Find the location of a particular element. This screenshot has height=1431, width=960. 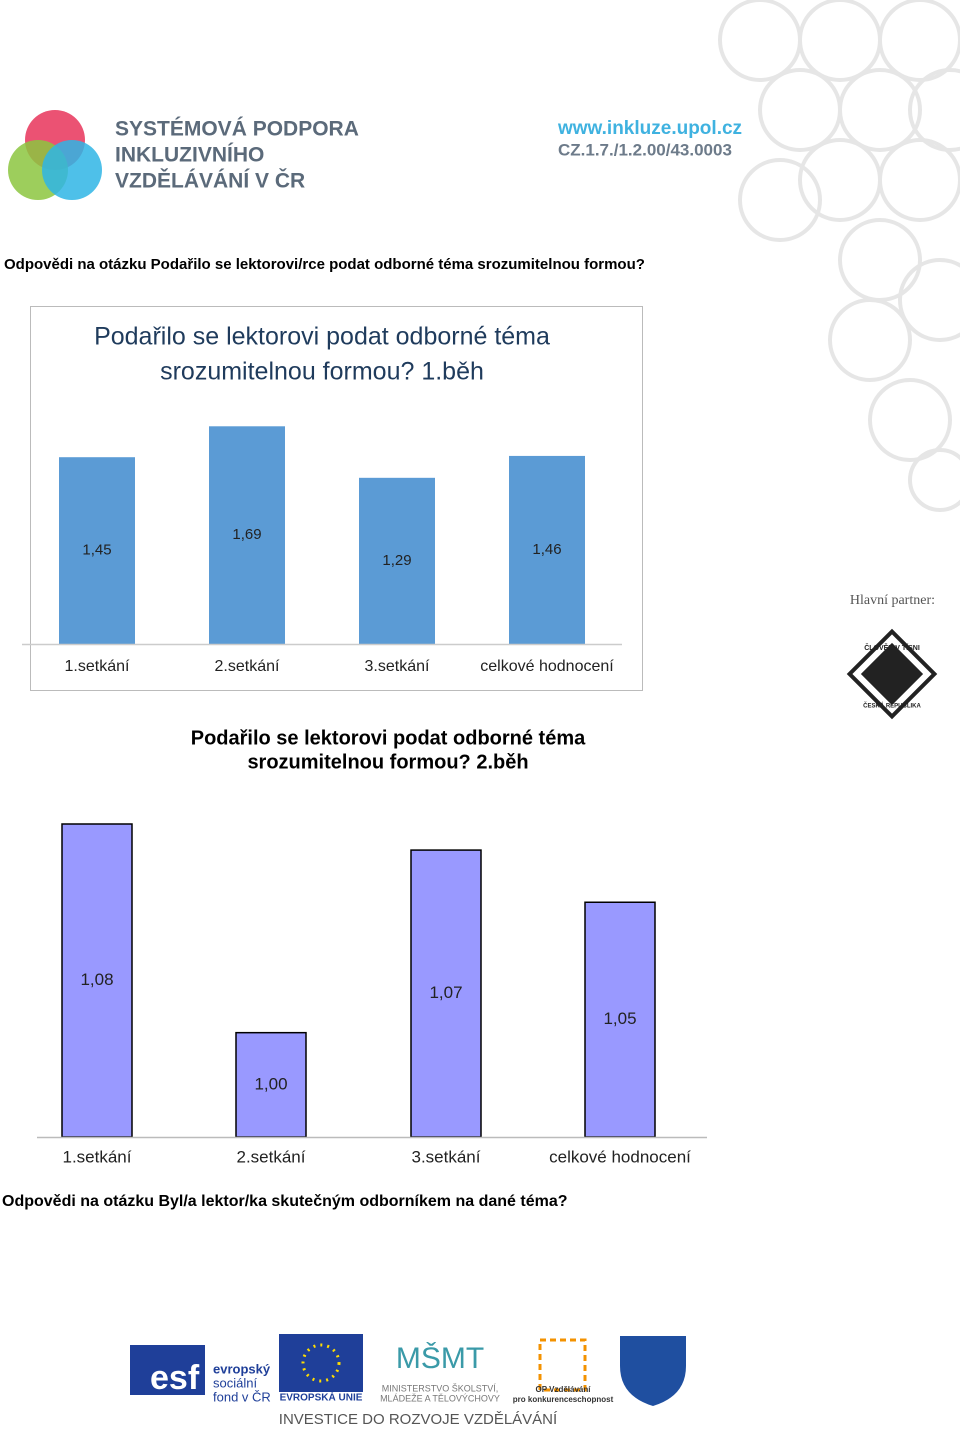

footer-text: pro konkurenceschopnost is located at coordinates (563, 1399).